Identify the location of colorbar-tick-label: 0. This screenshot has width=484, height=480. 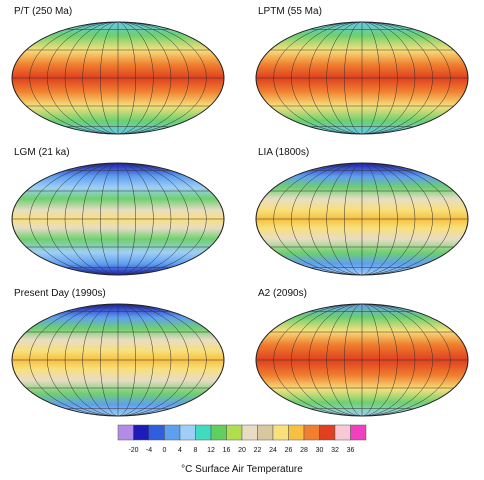
(165, 450).